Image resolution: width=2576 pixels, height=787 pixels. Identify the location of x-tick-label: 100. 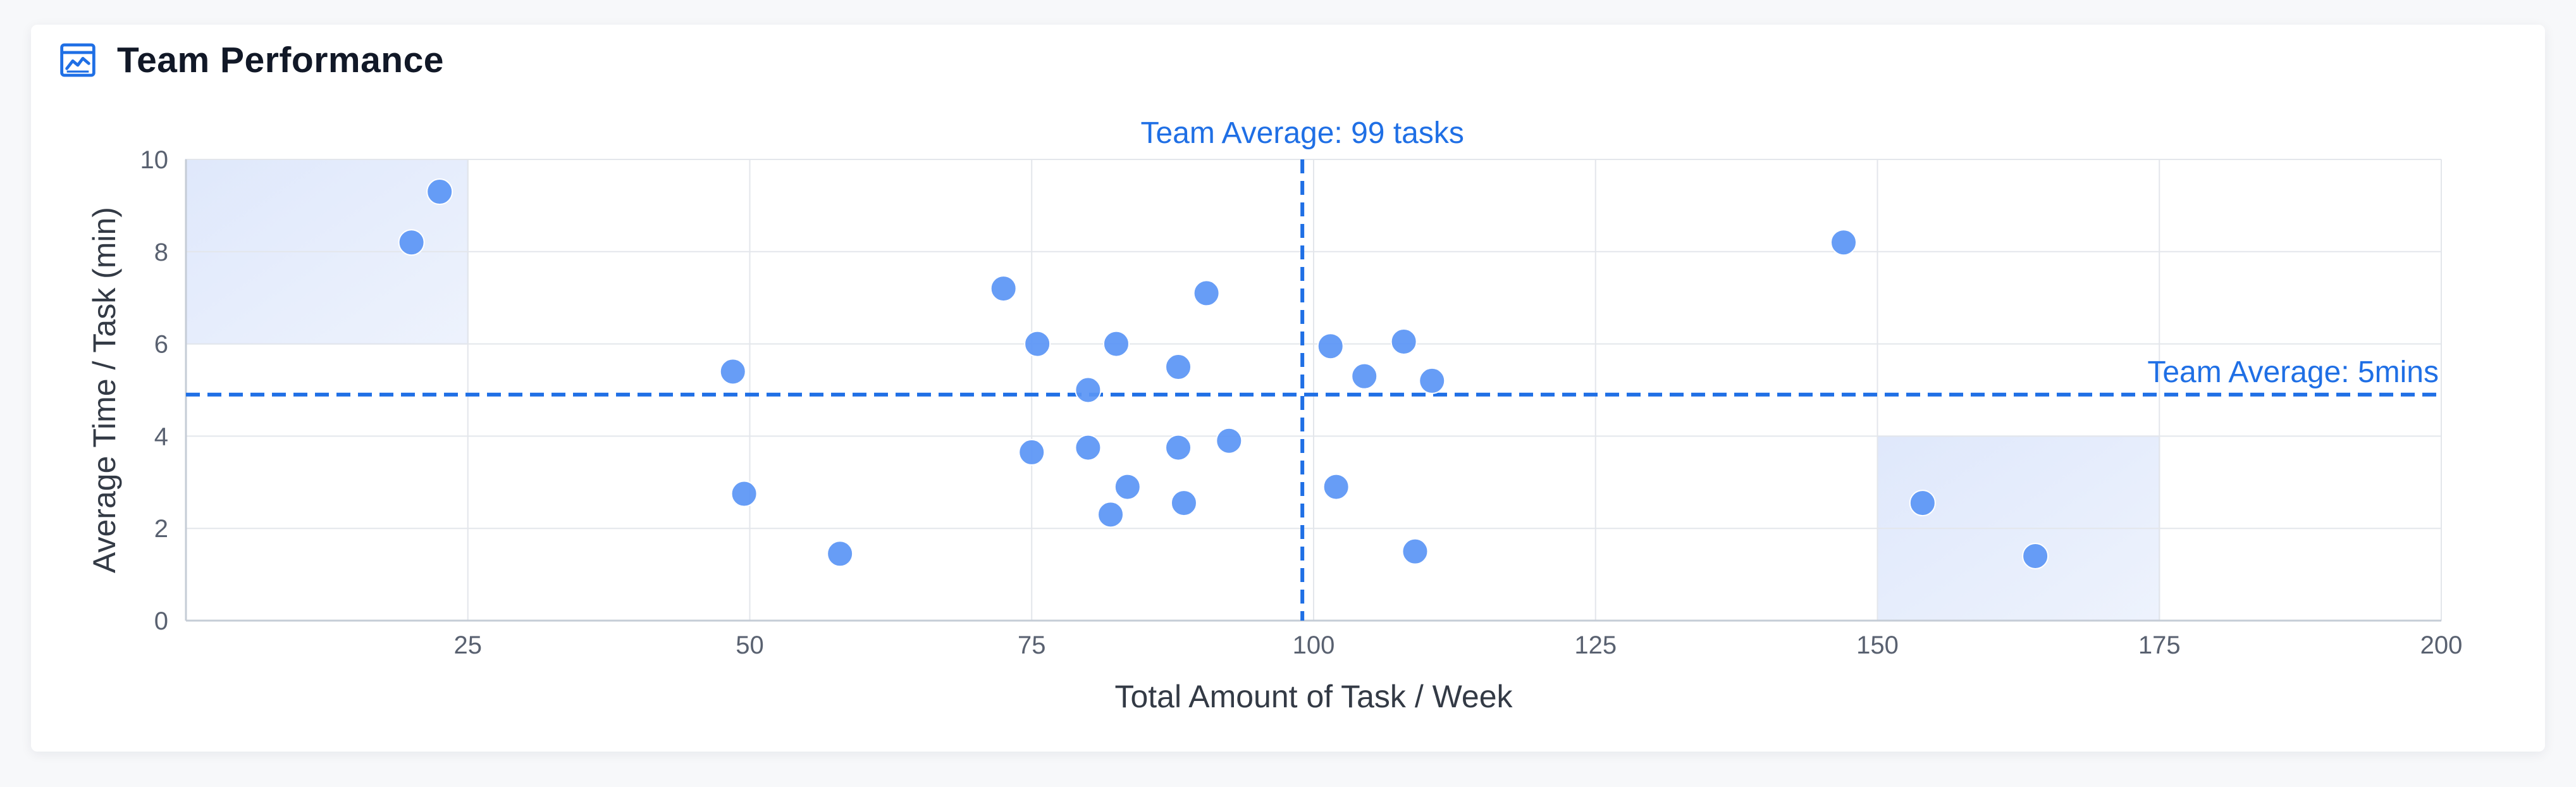
(1314, 645).